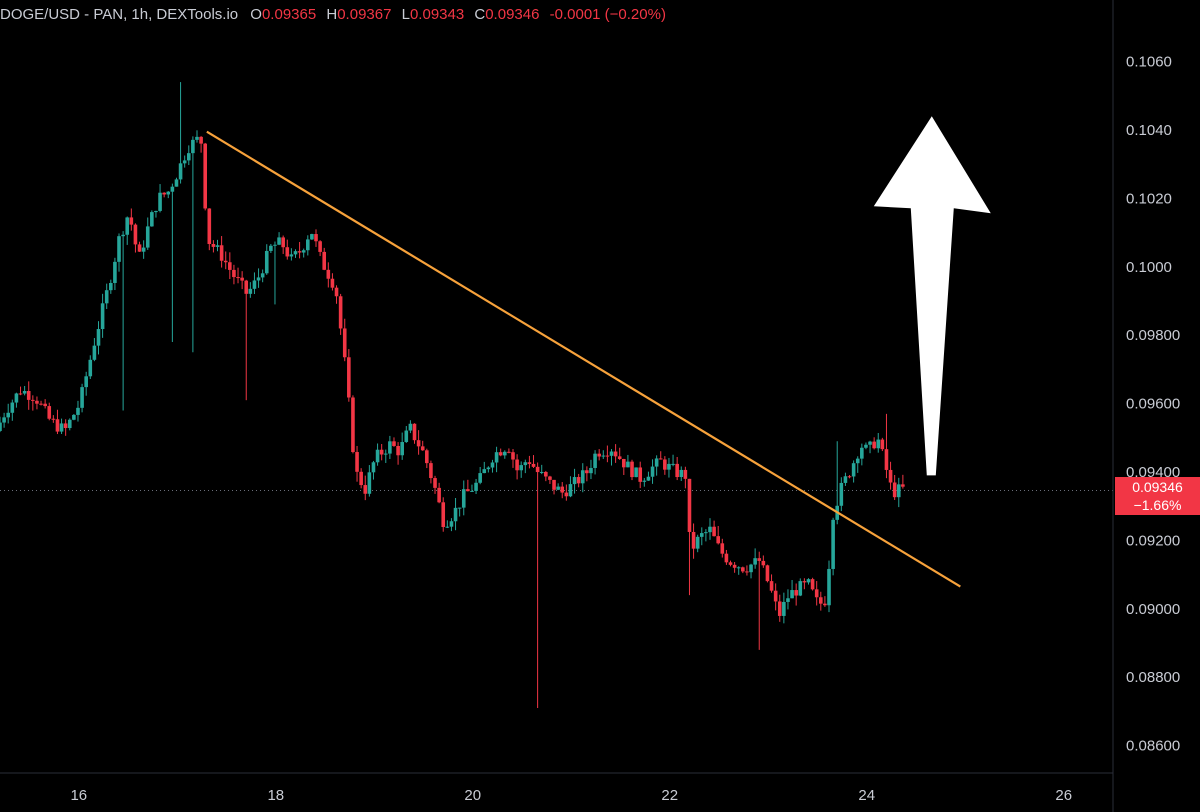 This screenshot has width=1200, height=812. Describe the element at coordinates (1157, 487) in the screenshot. I see `last-price-value: 0.09346` at that location.